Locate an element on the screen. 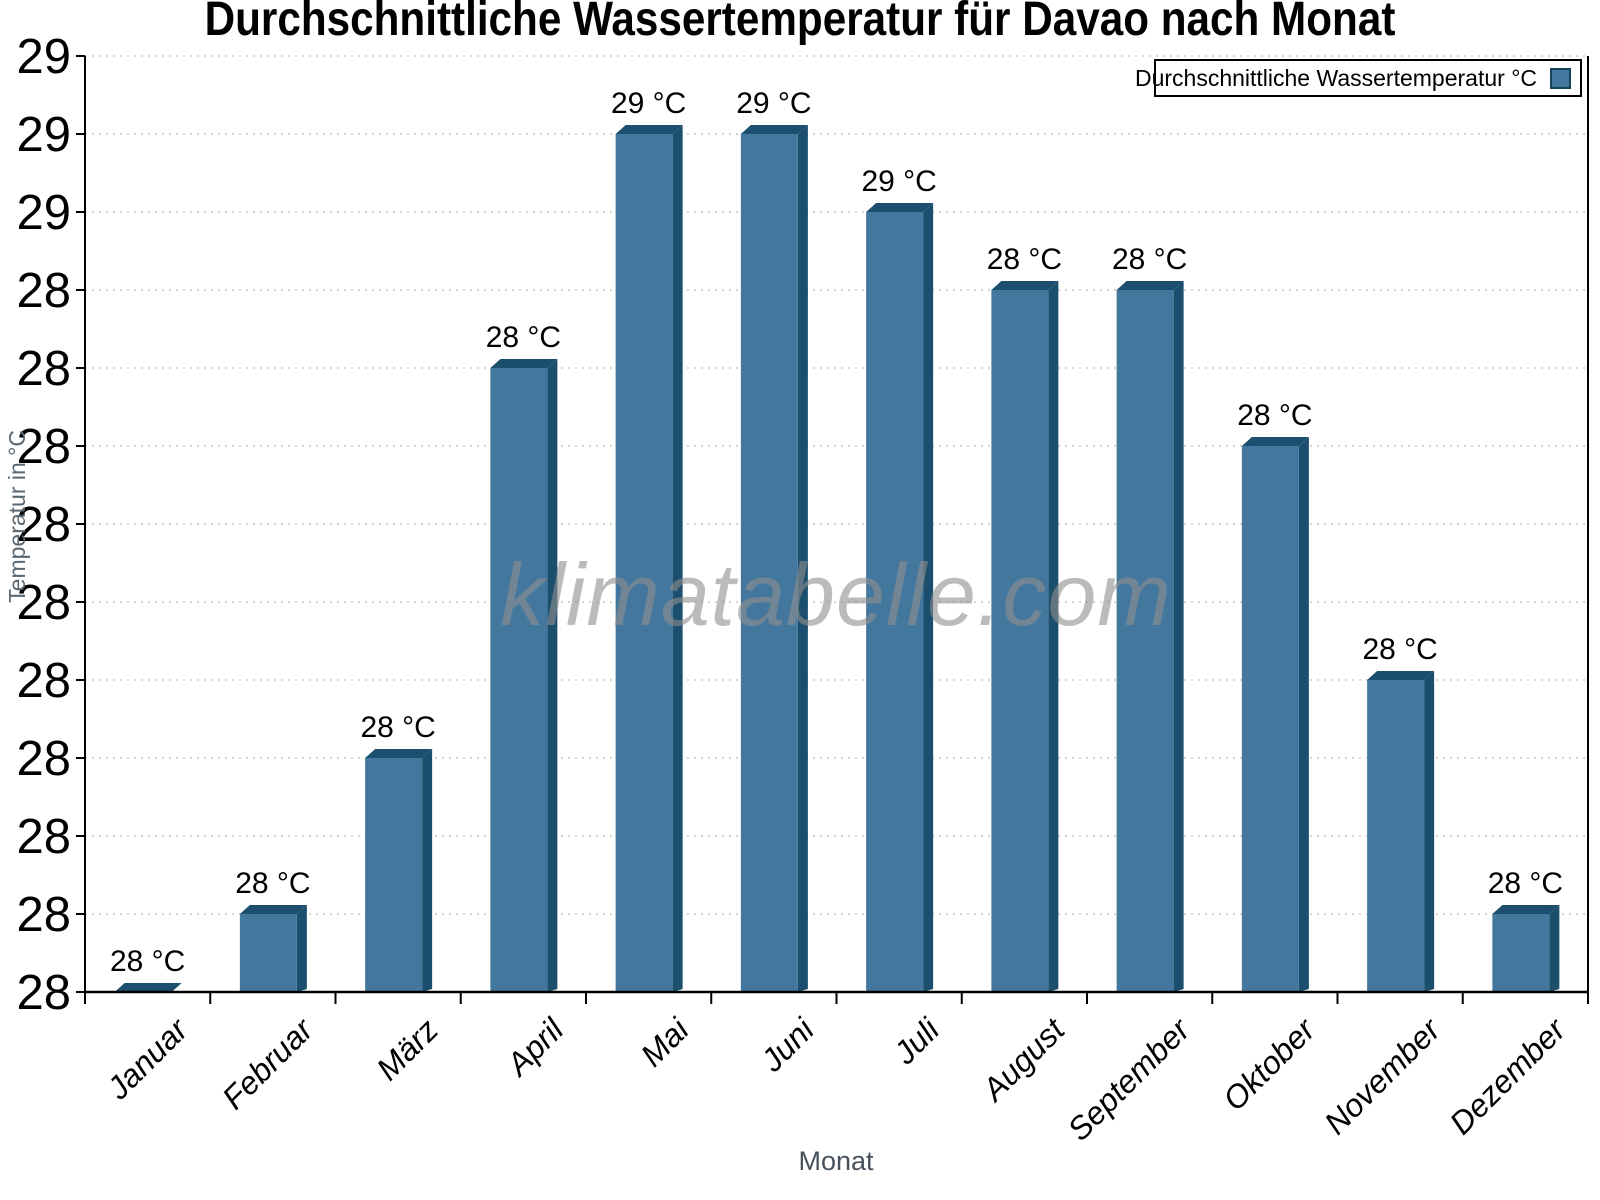 The image size is (1600, 1200). y-axis-title: Temperatur in °C is located at coordinates (17, 516).